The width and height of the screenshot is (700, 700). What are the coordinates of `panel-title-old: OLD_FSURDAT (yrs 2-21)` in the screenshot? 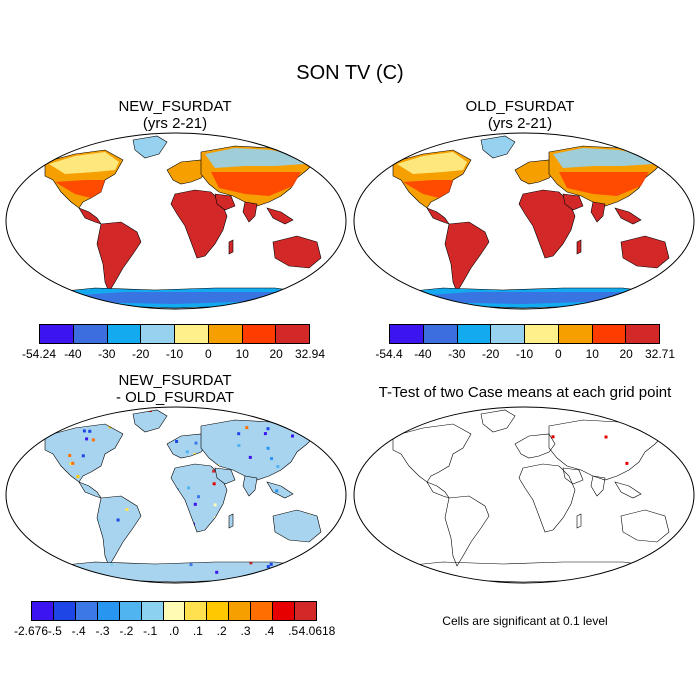 It's located at (520, 115).